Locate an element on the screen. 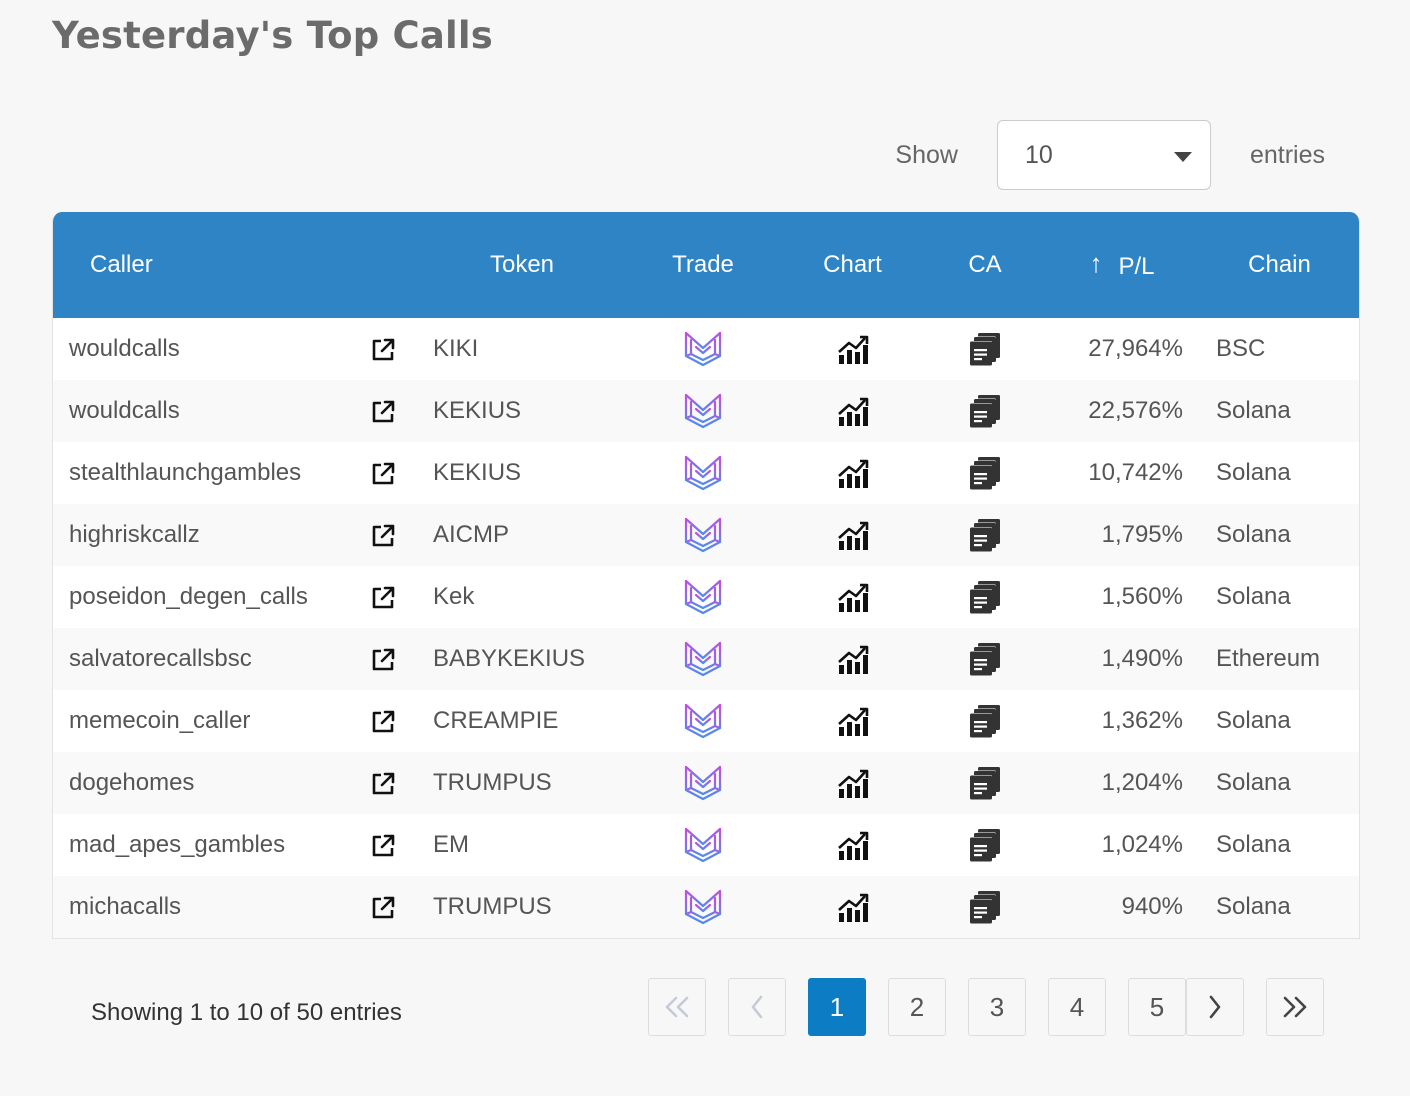  last-page-button is located at coordinates (1295, 1007).